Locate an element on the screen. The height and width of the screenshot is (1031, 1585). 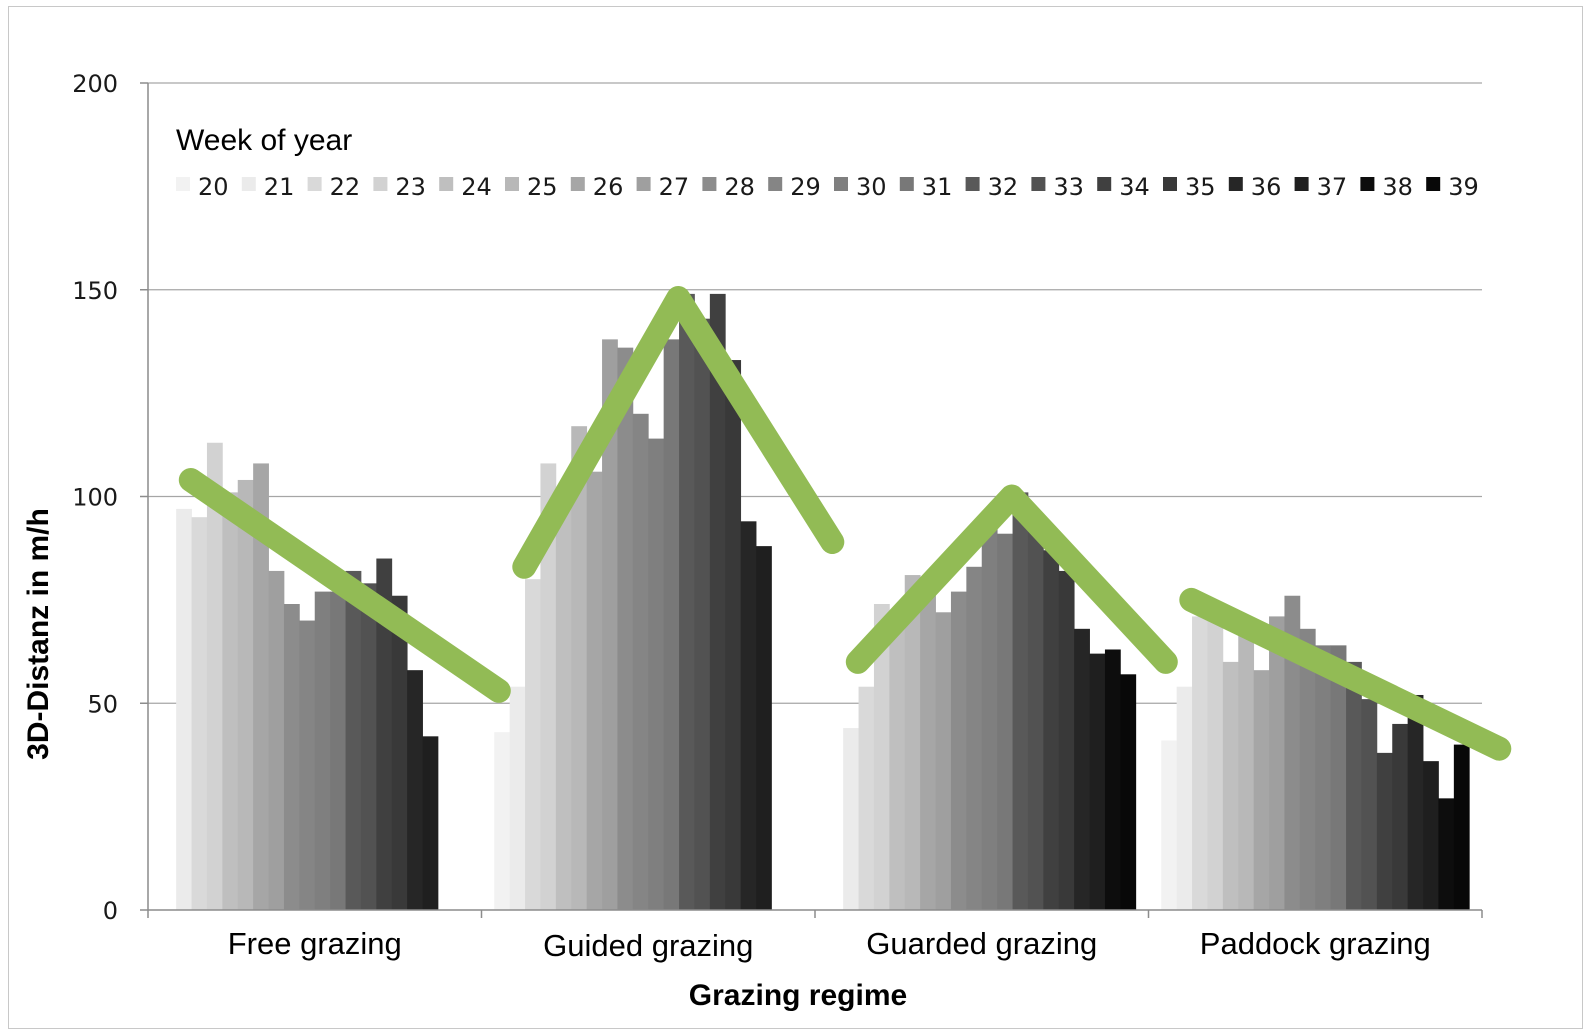
bar-week-26-free-grazing is located at coordinates (261, 686).